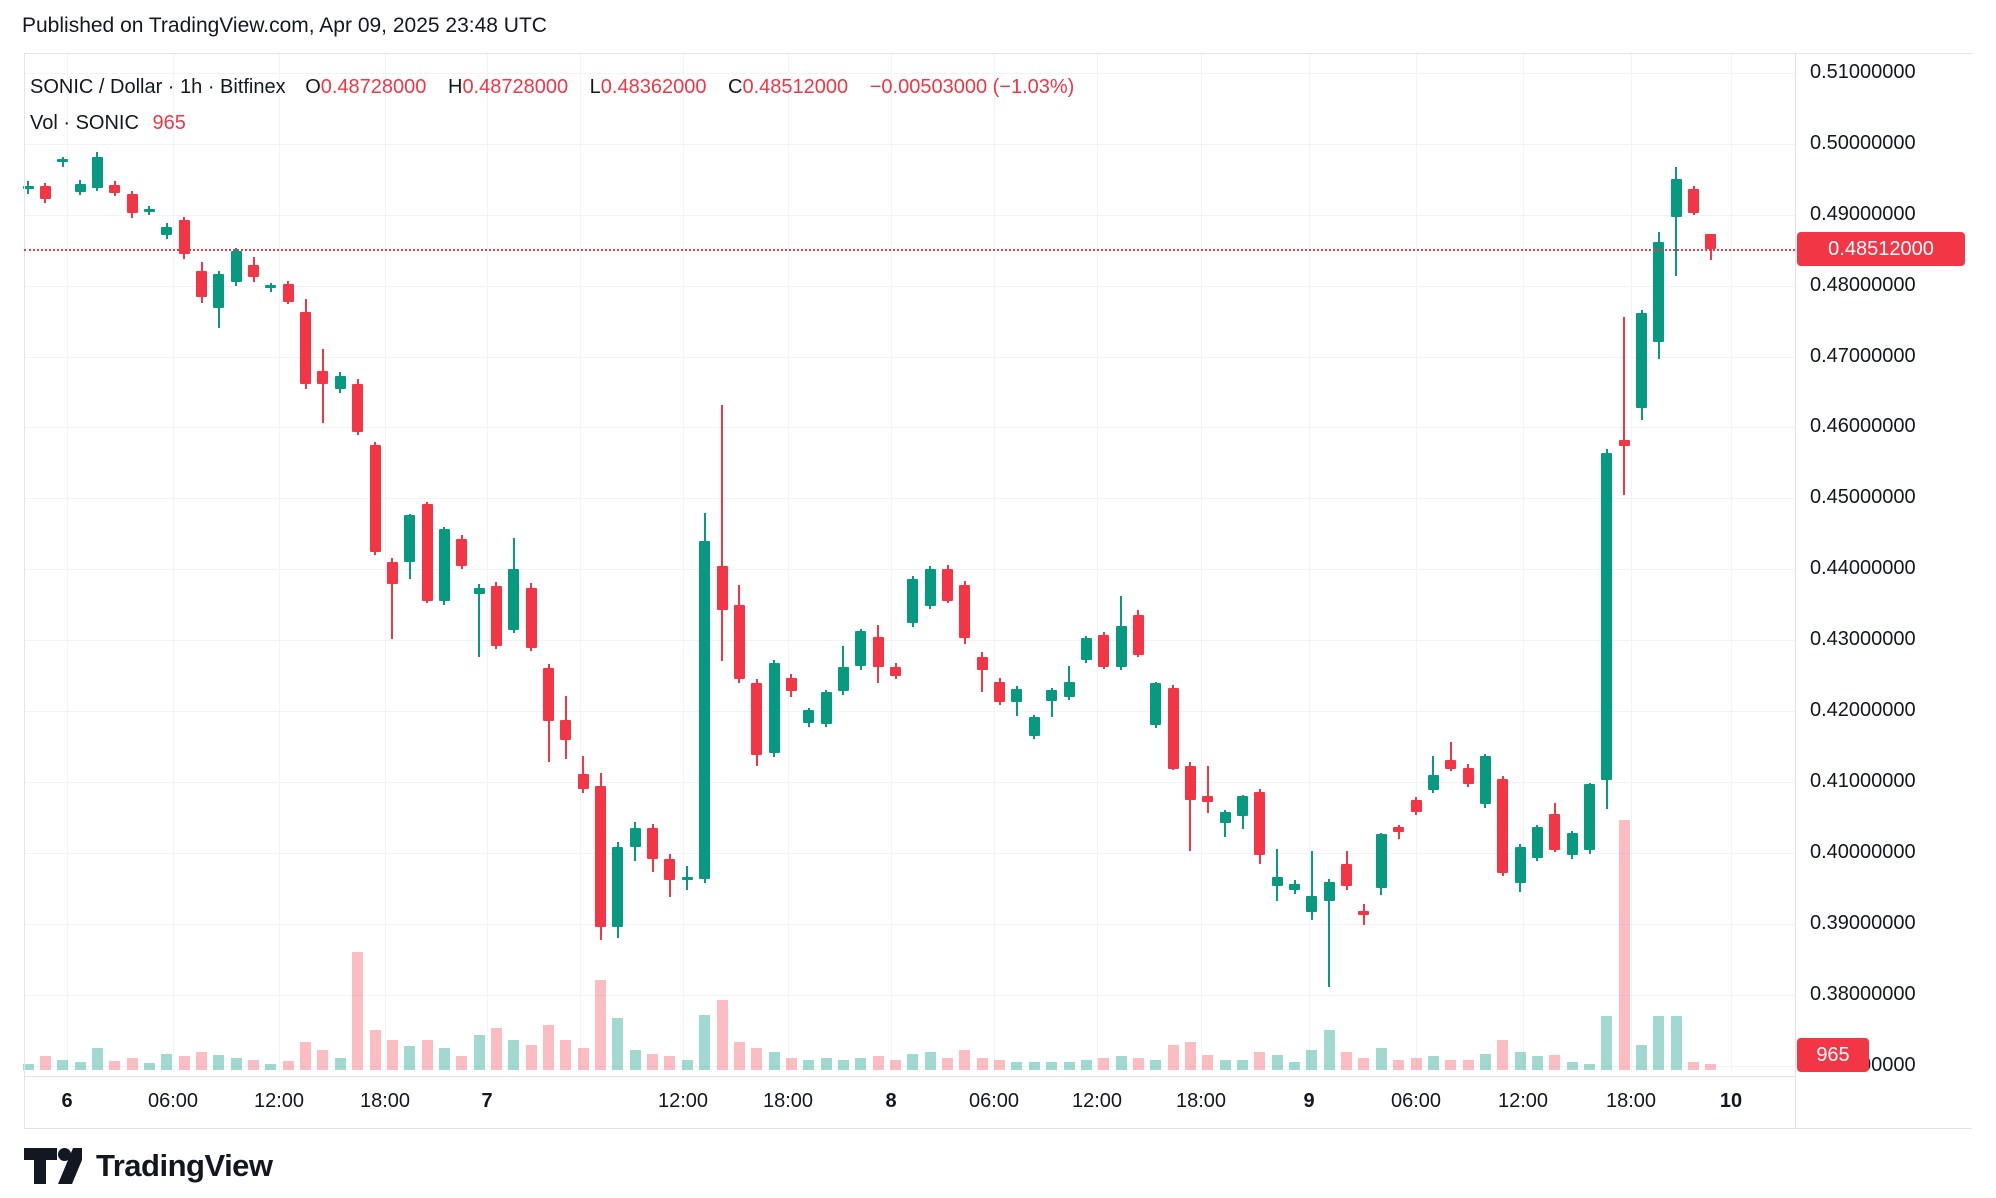 This screenshot has width=1996, height=1198. What do you see at coordinates (1863, 568) in the screenshot?
I see `price-axis-label: 0.44000000` at bounding box center [1863, 568].